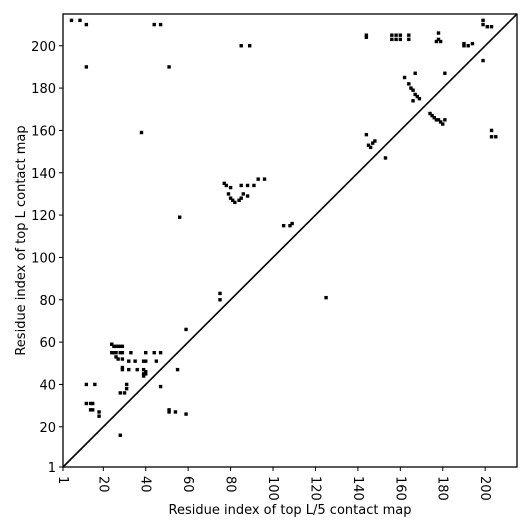 Image resolution: width=531 pixels, height=531 pixels. Describe the element at coordinates (52, 468) in the screenshot. I see `y-tick-label: 1` at that location.